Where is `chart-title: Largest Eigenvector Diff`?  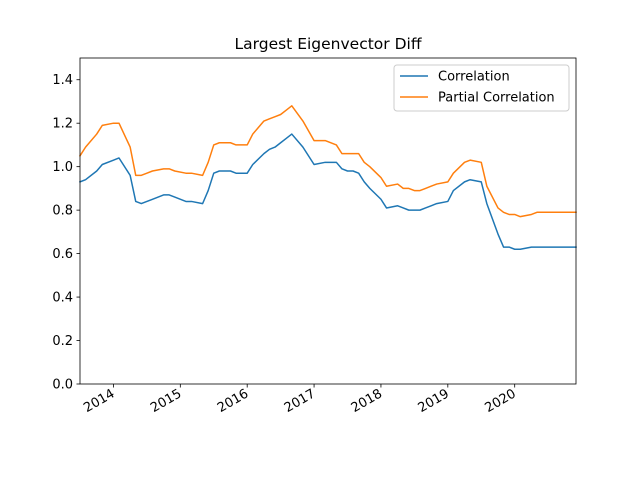 chart-title: Largest Eigenvector Diff is located at coordinates (328, 44).